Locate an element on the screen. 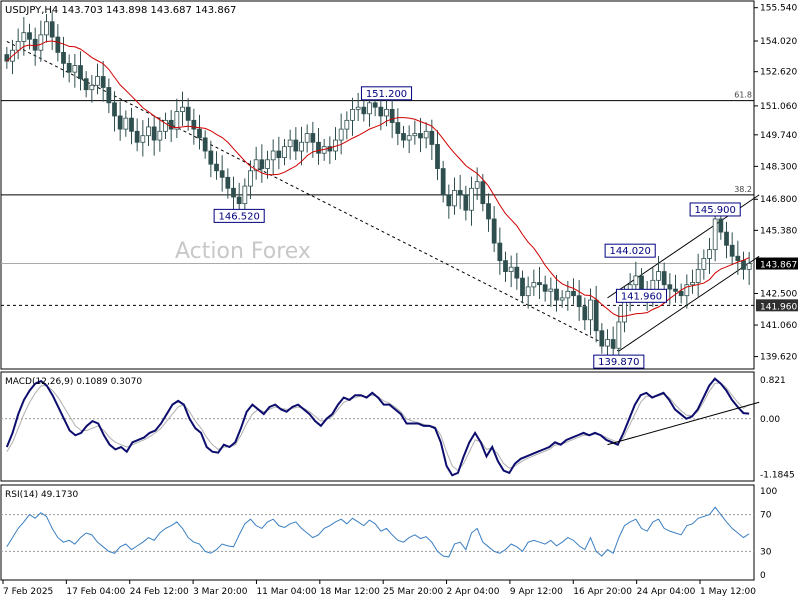  time-tick-label: 2 Apr 04:00 is located at coordinates (473, 592).